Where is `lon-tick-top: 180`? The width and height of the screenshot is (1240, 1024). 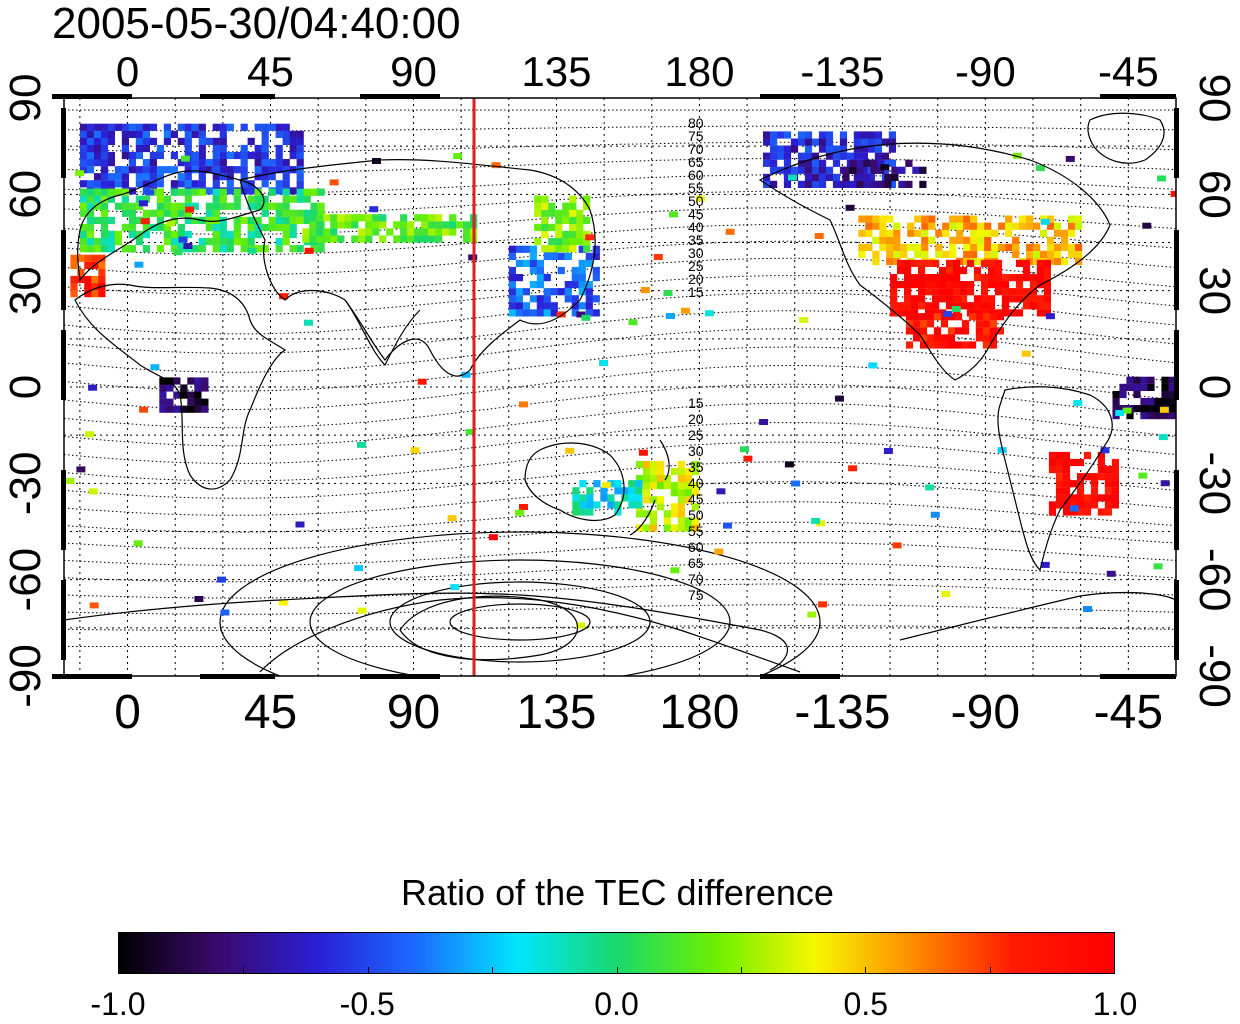 lon-tick-top: 180 is located at coordinates (699, 71).